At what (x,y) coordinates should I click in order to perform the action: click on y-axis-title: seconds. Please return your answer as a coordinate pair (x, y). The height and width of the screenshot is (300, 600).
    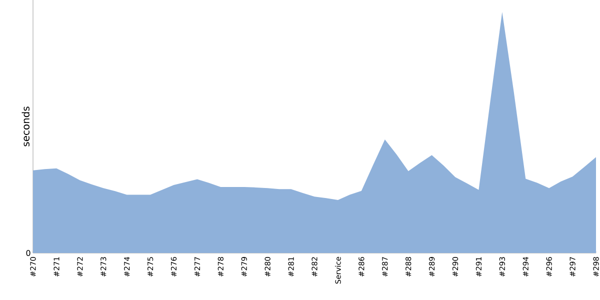
    Looking at the image, I should click on (26, 126).